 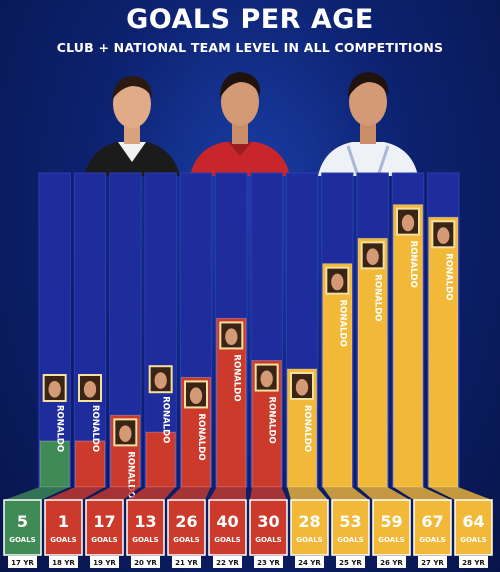 What do you see at coordinates (250, 19) in the screenshot?
I see `page-title: GOALS PER AGE` at bounding box center [250, 19].